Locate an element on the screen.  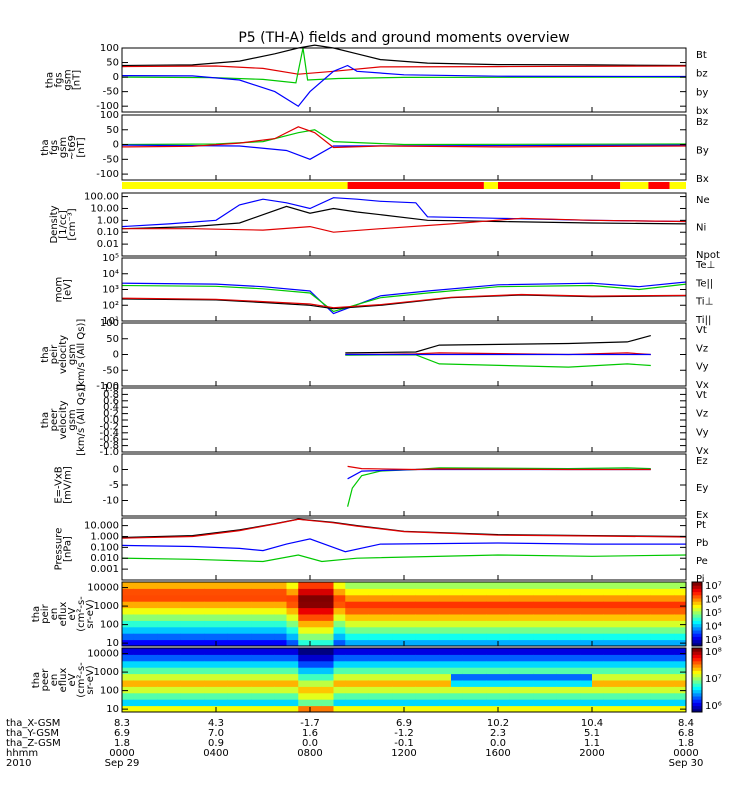
legend-entry: Vz is located at coordinates (702, 414).